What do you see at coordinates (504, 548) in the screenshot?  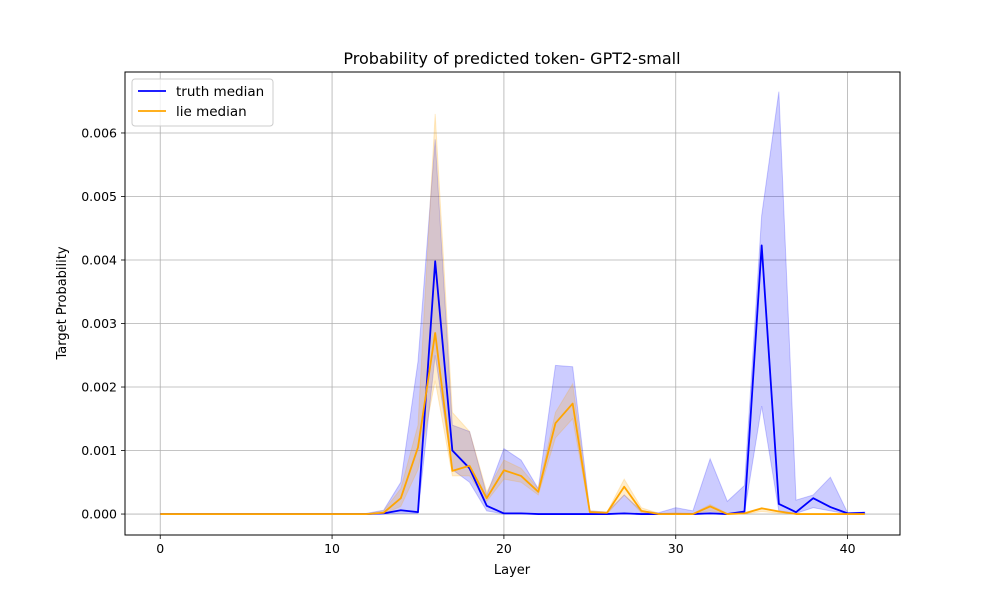 I see `x-tick-label: 20` at bounding box center [504, 548].